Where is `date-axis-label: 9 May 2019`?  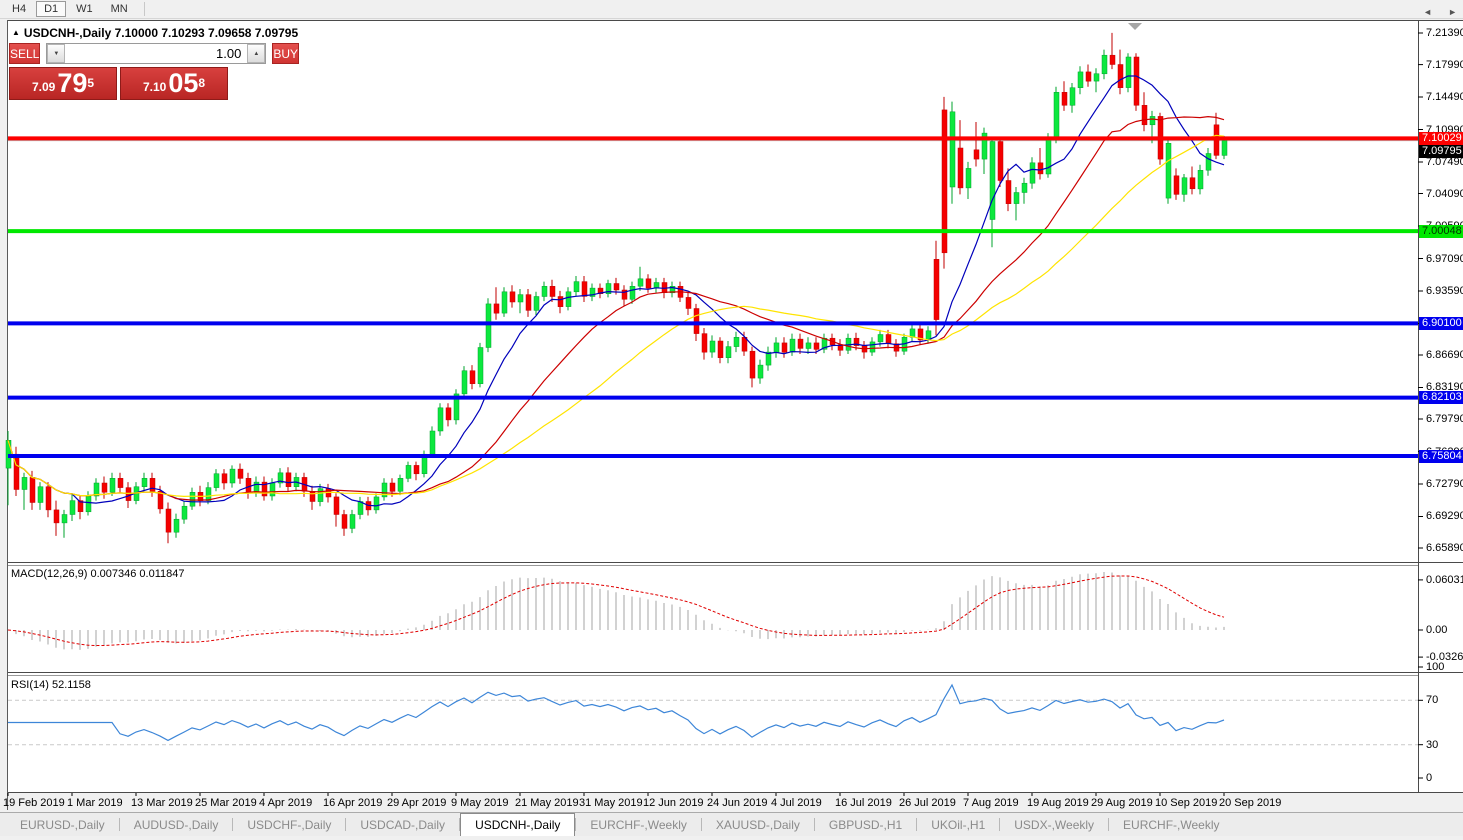
date-axis-label: 9 May 2019 is located at coordinates (480, 803).